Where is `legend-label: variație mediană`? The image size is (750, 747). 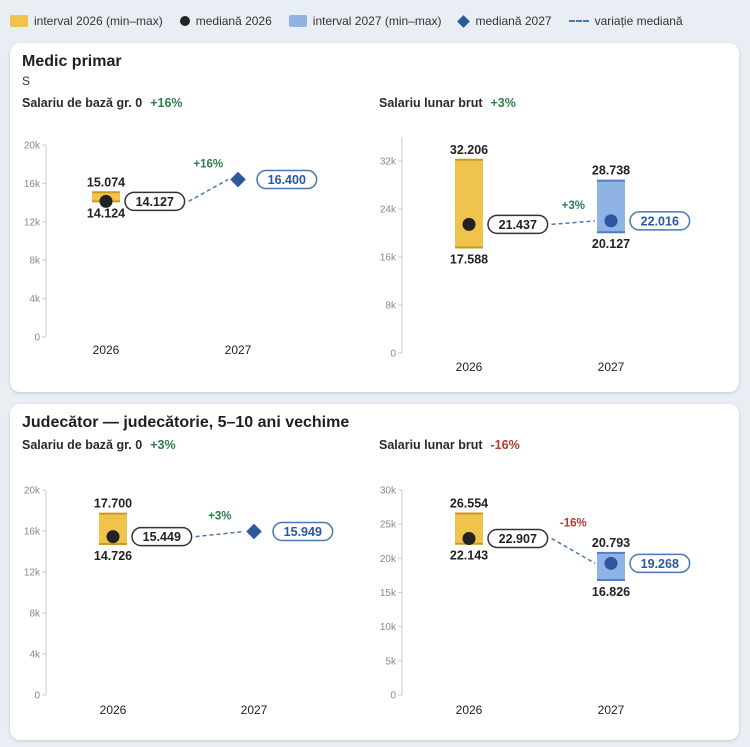
legend-label: variație mediană is located at coordinates (638, 21).